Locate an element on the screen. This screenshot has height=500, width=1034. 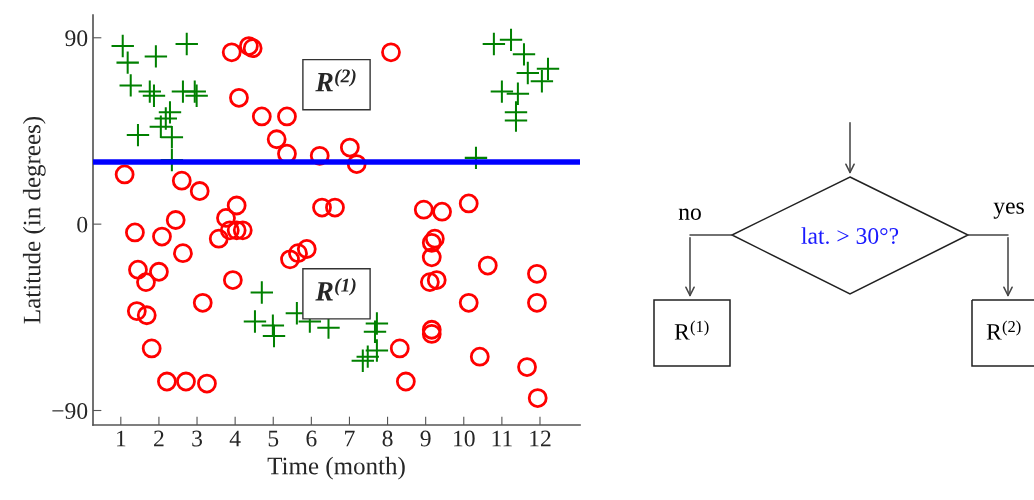
x-axis-title: Time (month) is located at coordinates (336, 468).